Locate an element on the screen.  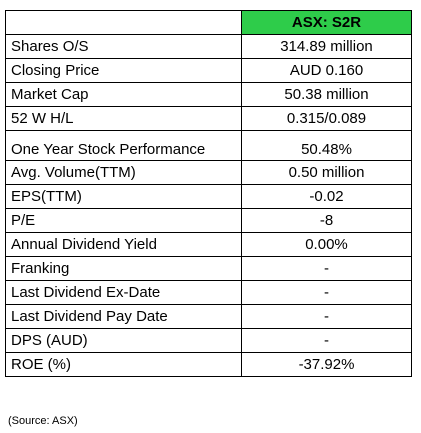
table-row: 52 W H/L 0.315/0.089 is located at coordinates (208, 118).